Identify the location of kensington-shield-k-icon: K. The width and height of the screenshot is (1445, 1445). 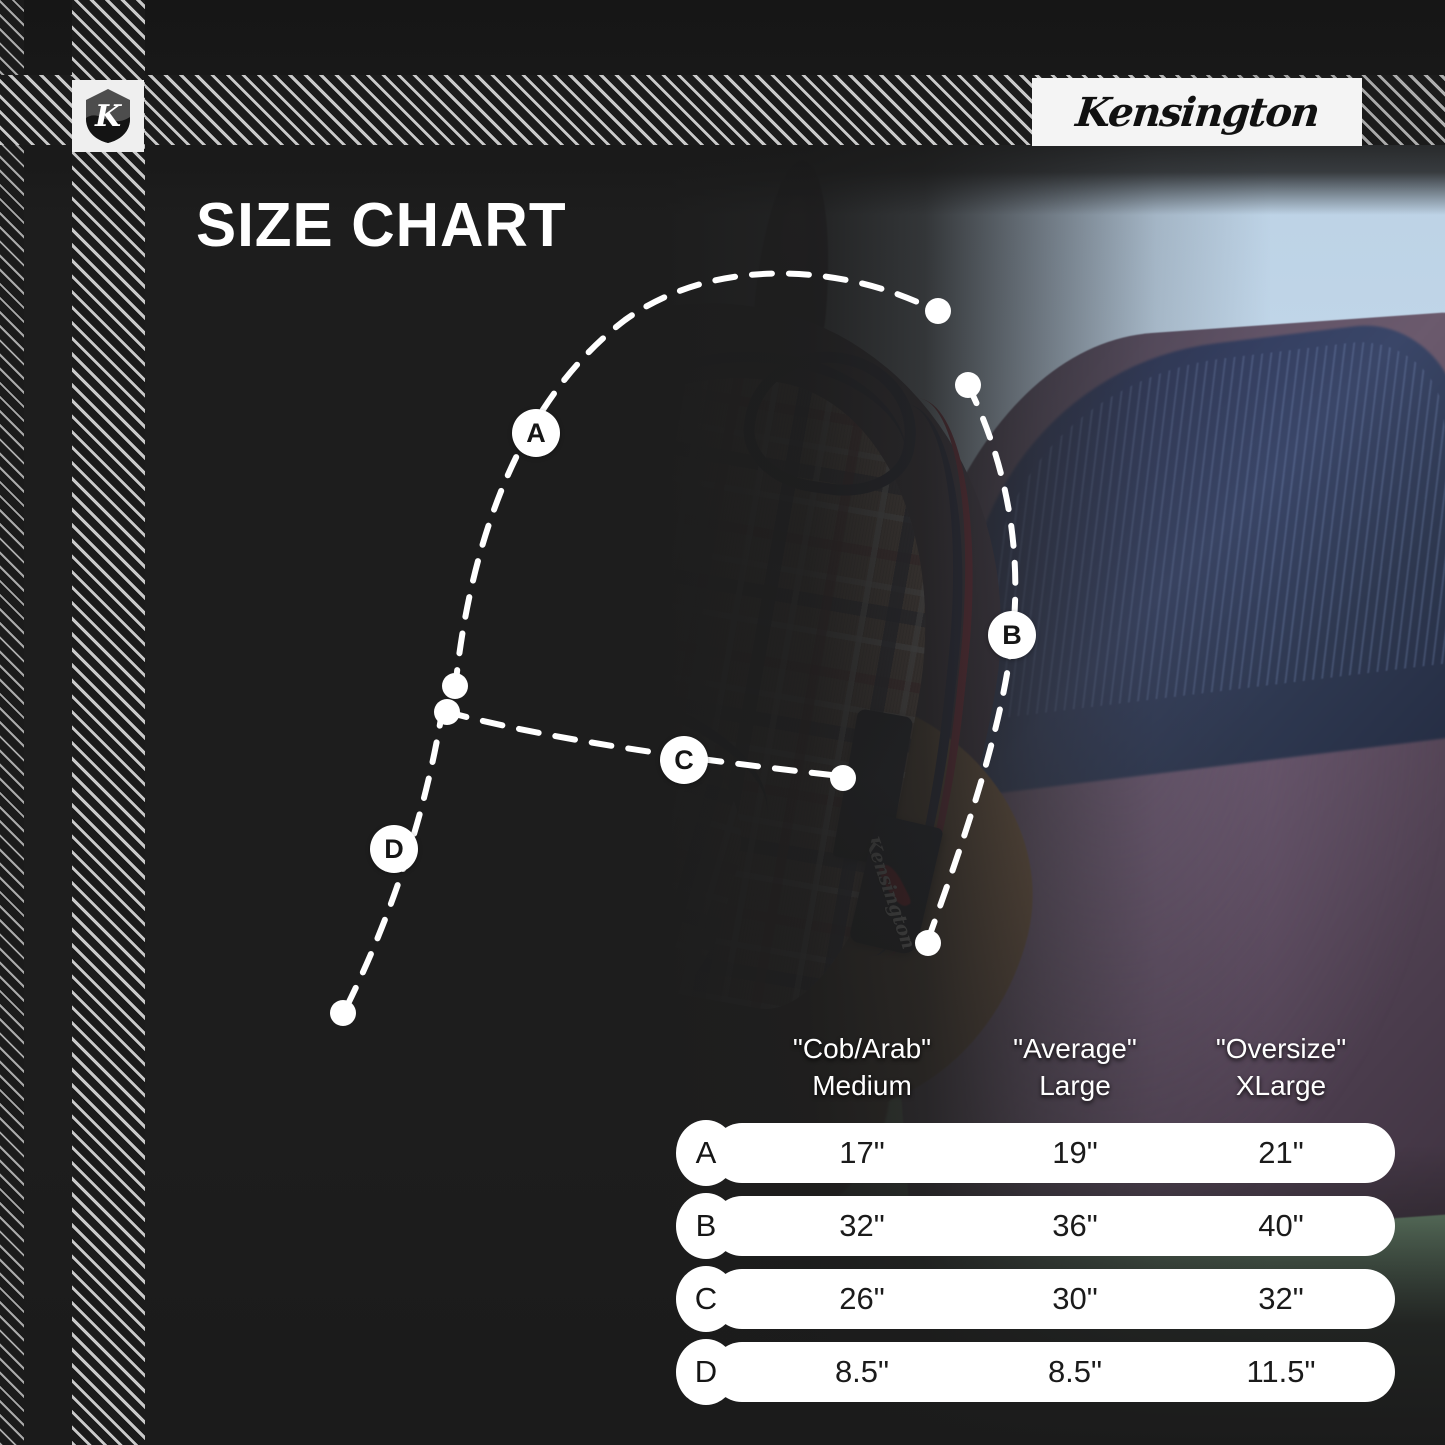
(108, 116).